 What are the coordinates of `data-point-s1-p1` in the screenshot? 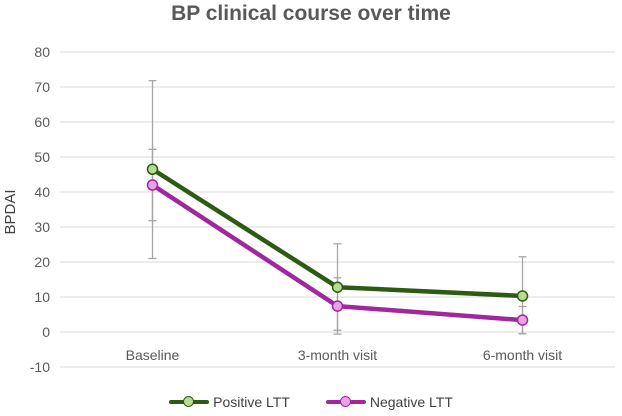 It's located at (337, 306).